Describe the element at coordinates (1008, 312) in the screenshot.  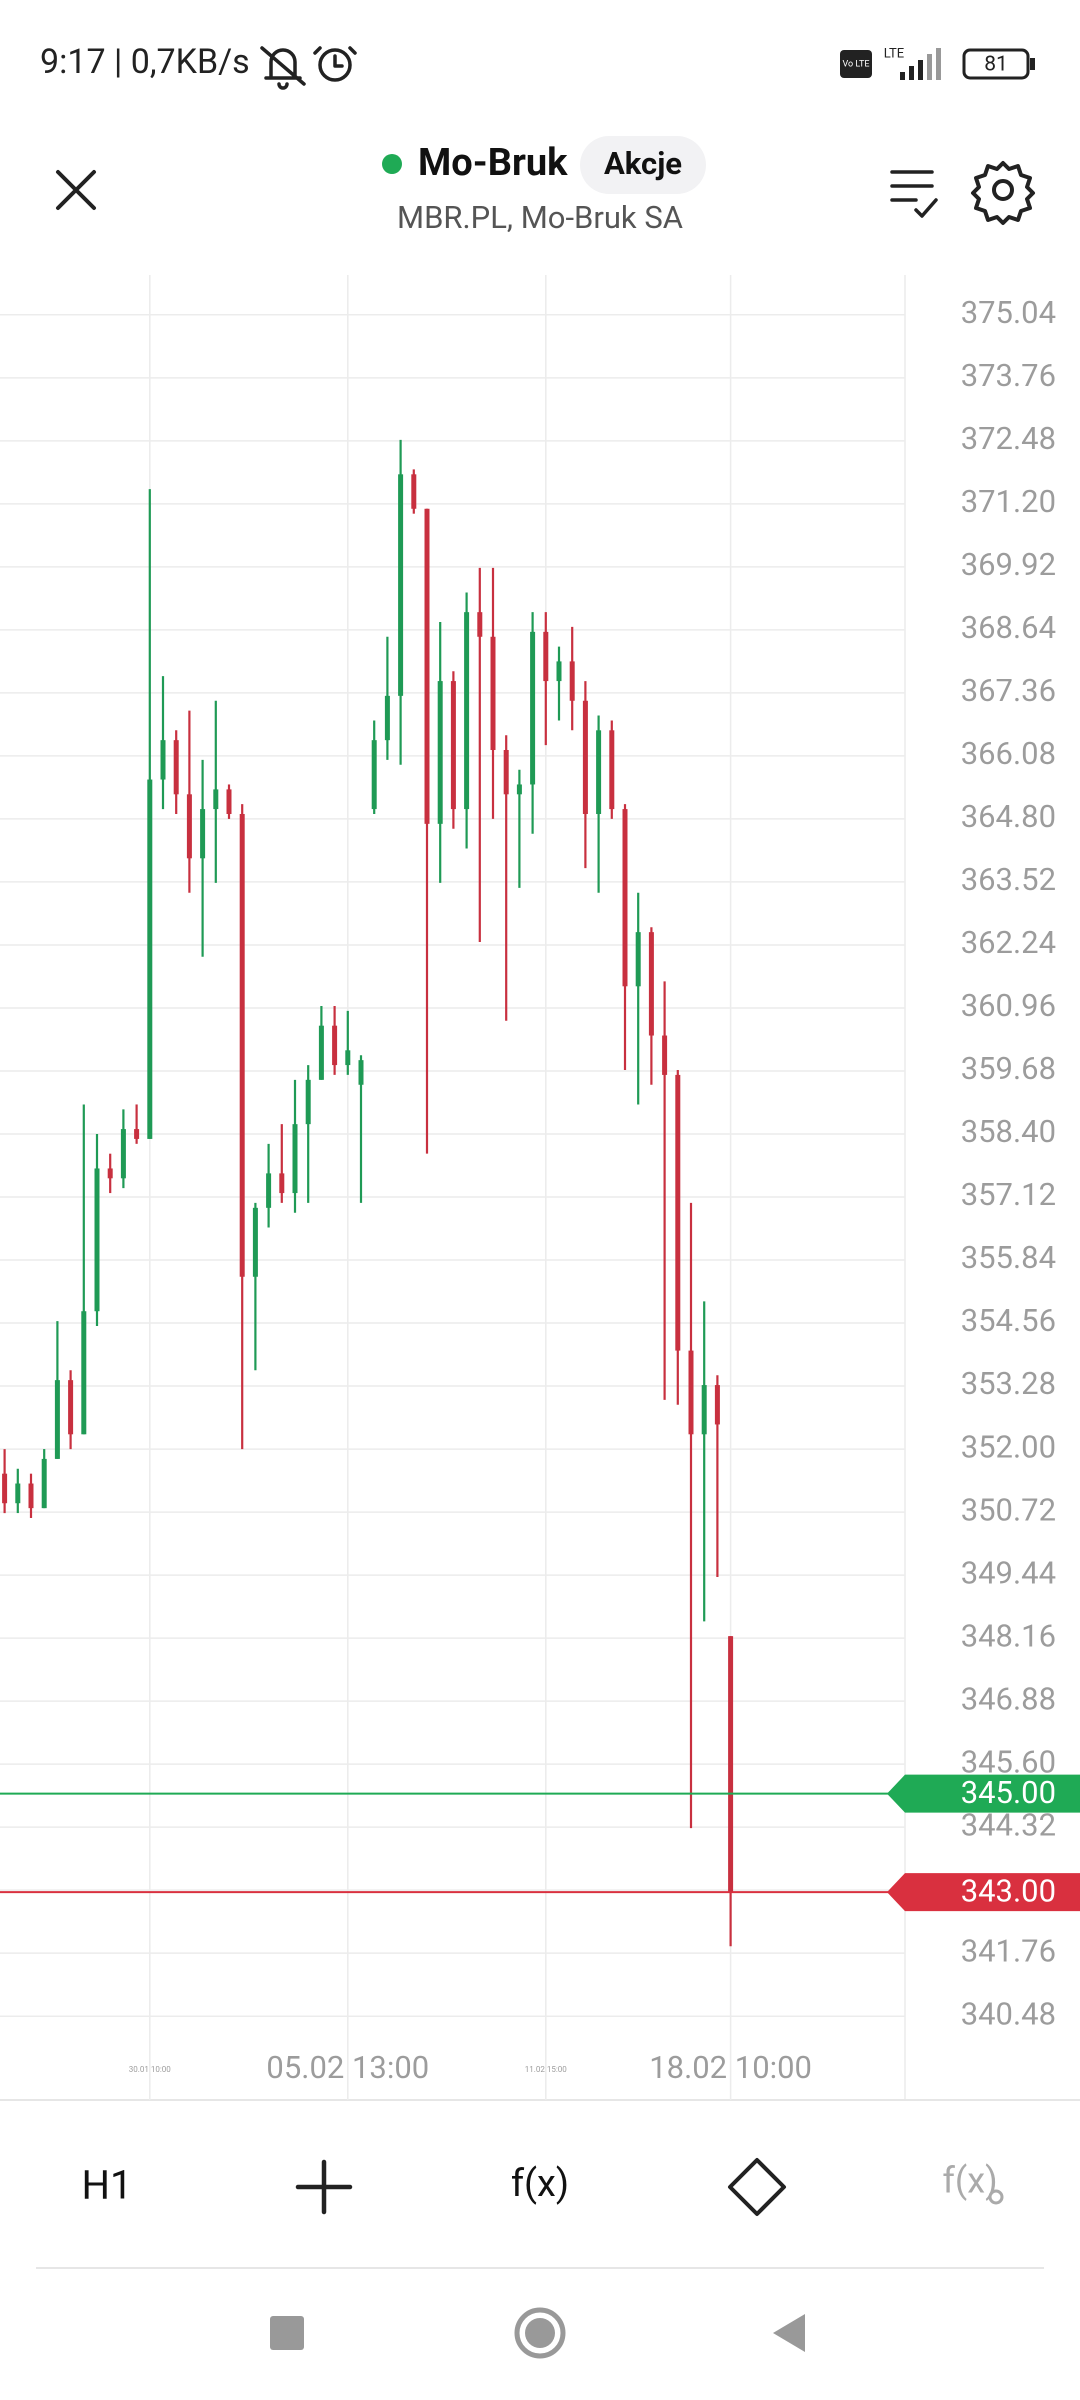
I see `y-tick-label: 375.04` at that location.